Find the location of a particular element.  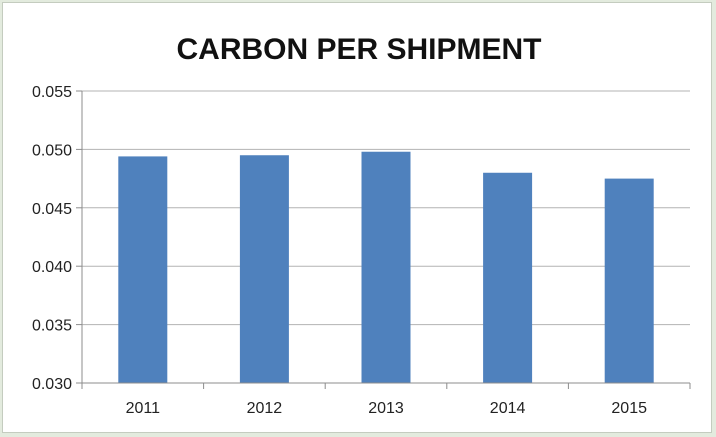

x-tick-label: 2015 is located at coordinates (629, 408).